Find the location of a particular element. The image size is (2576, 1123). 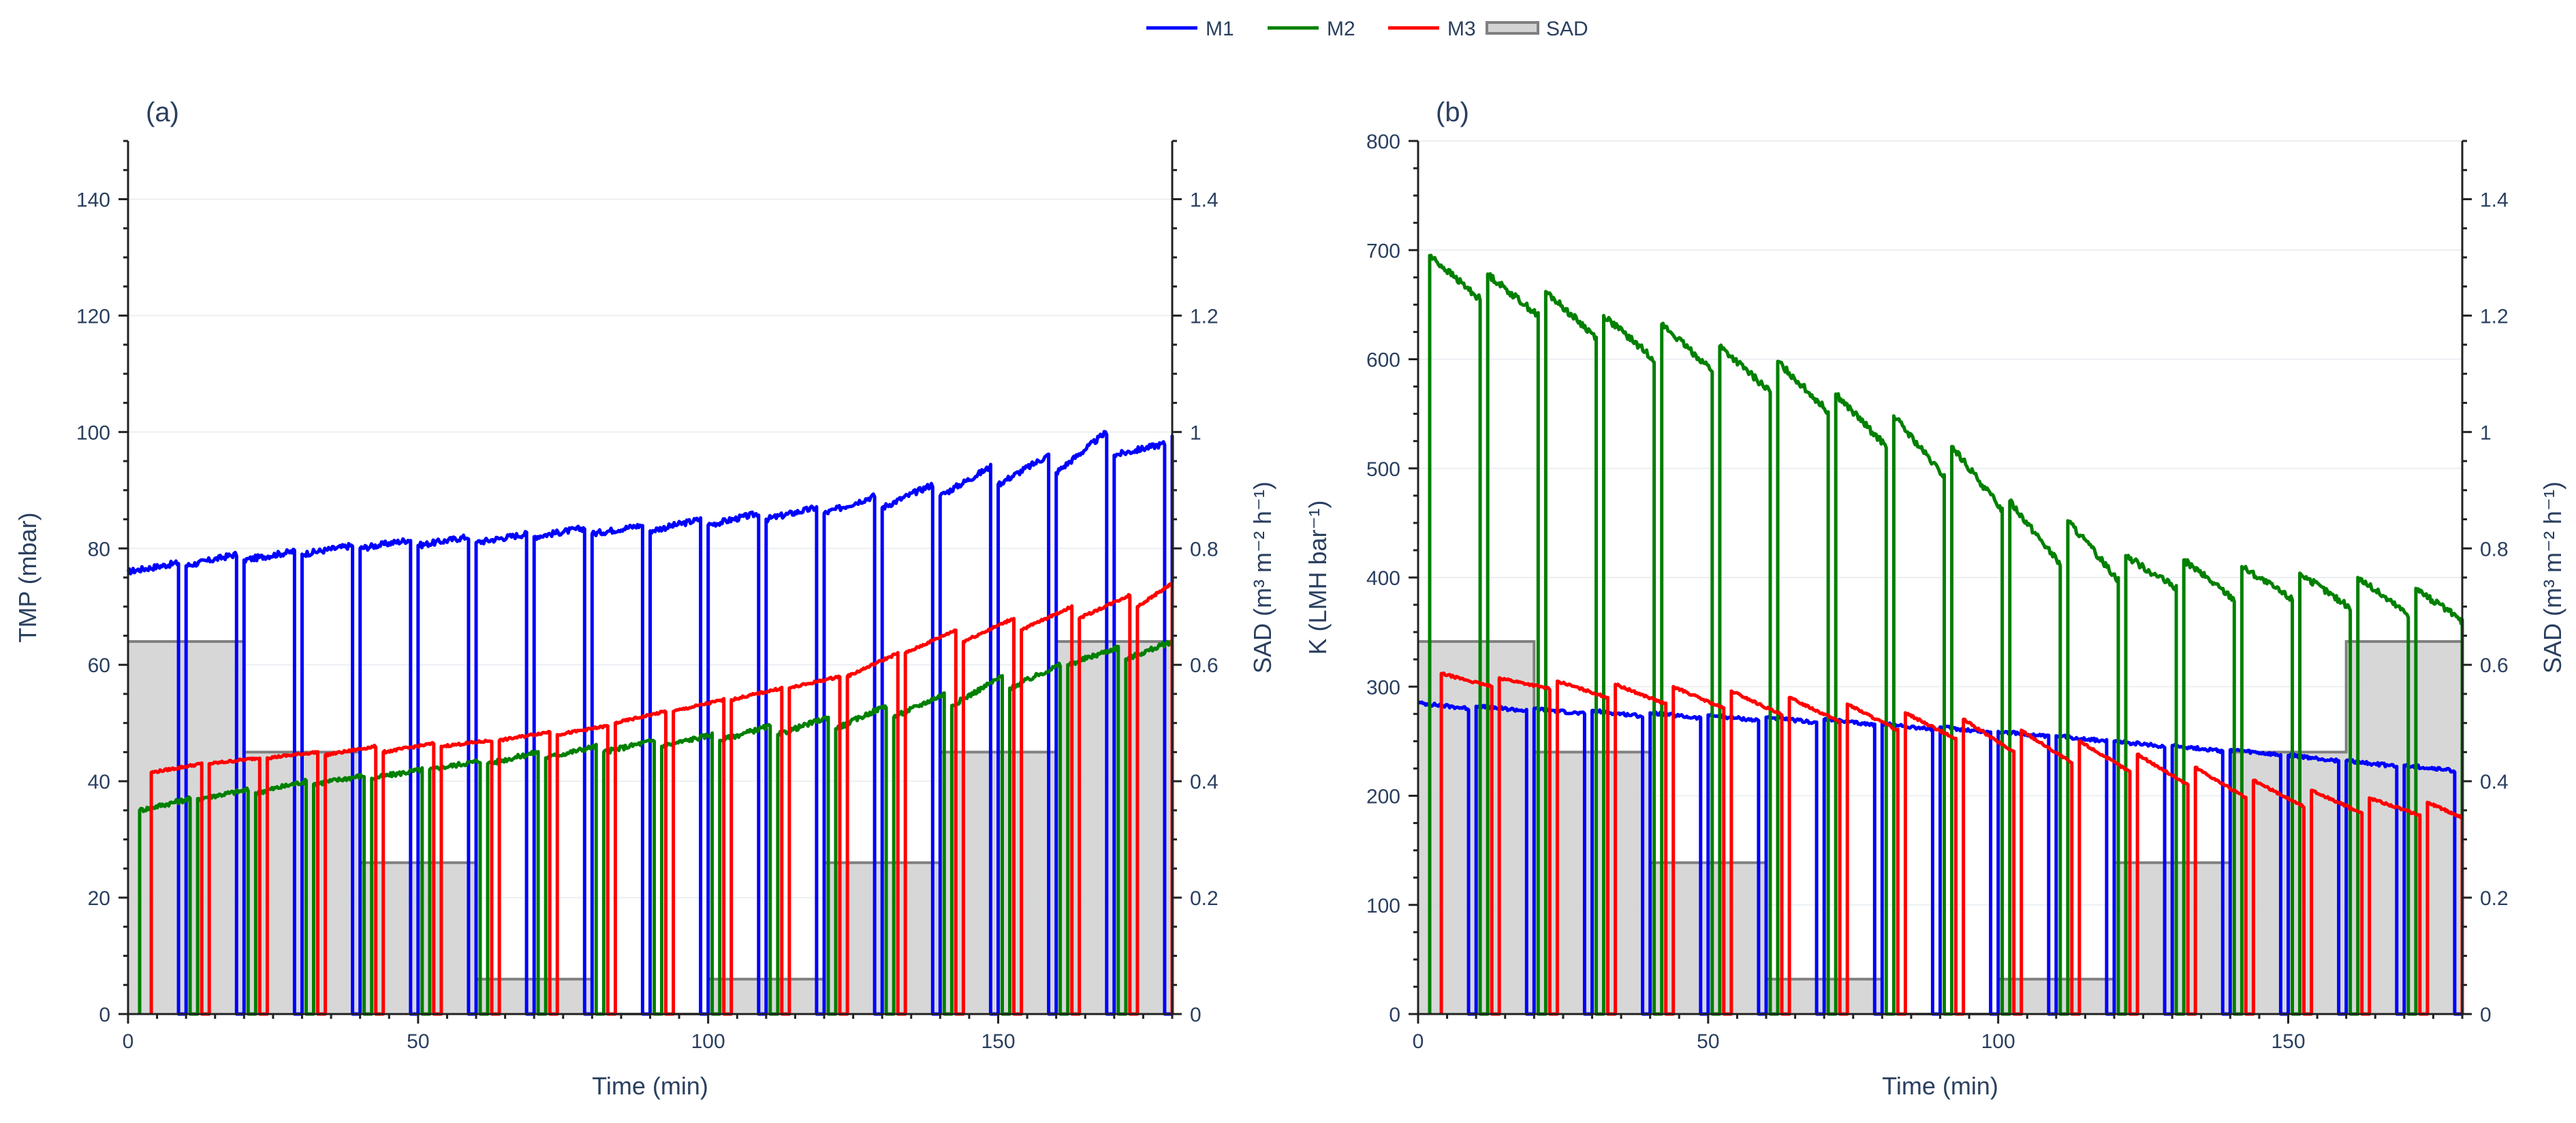

legend-item-sad: SAD is located at coordinates (1537, 29).